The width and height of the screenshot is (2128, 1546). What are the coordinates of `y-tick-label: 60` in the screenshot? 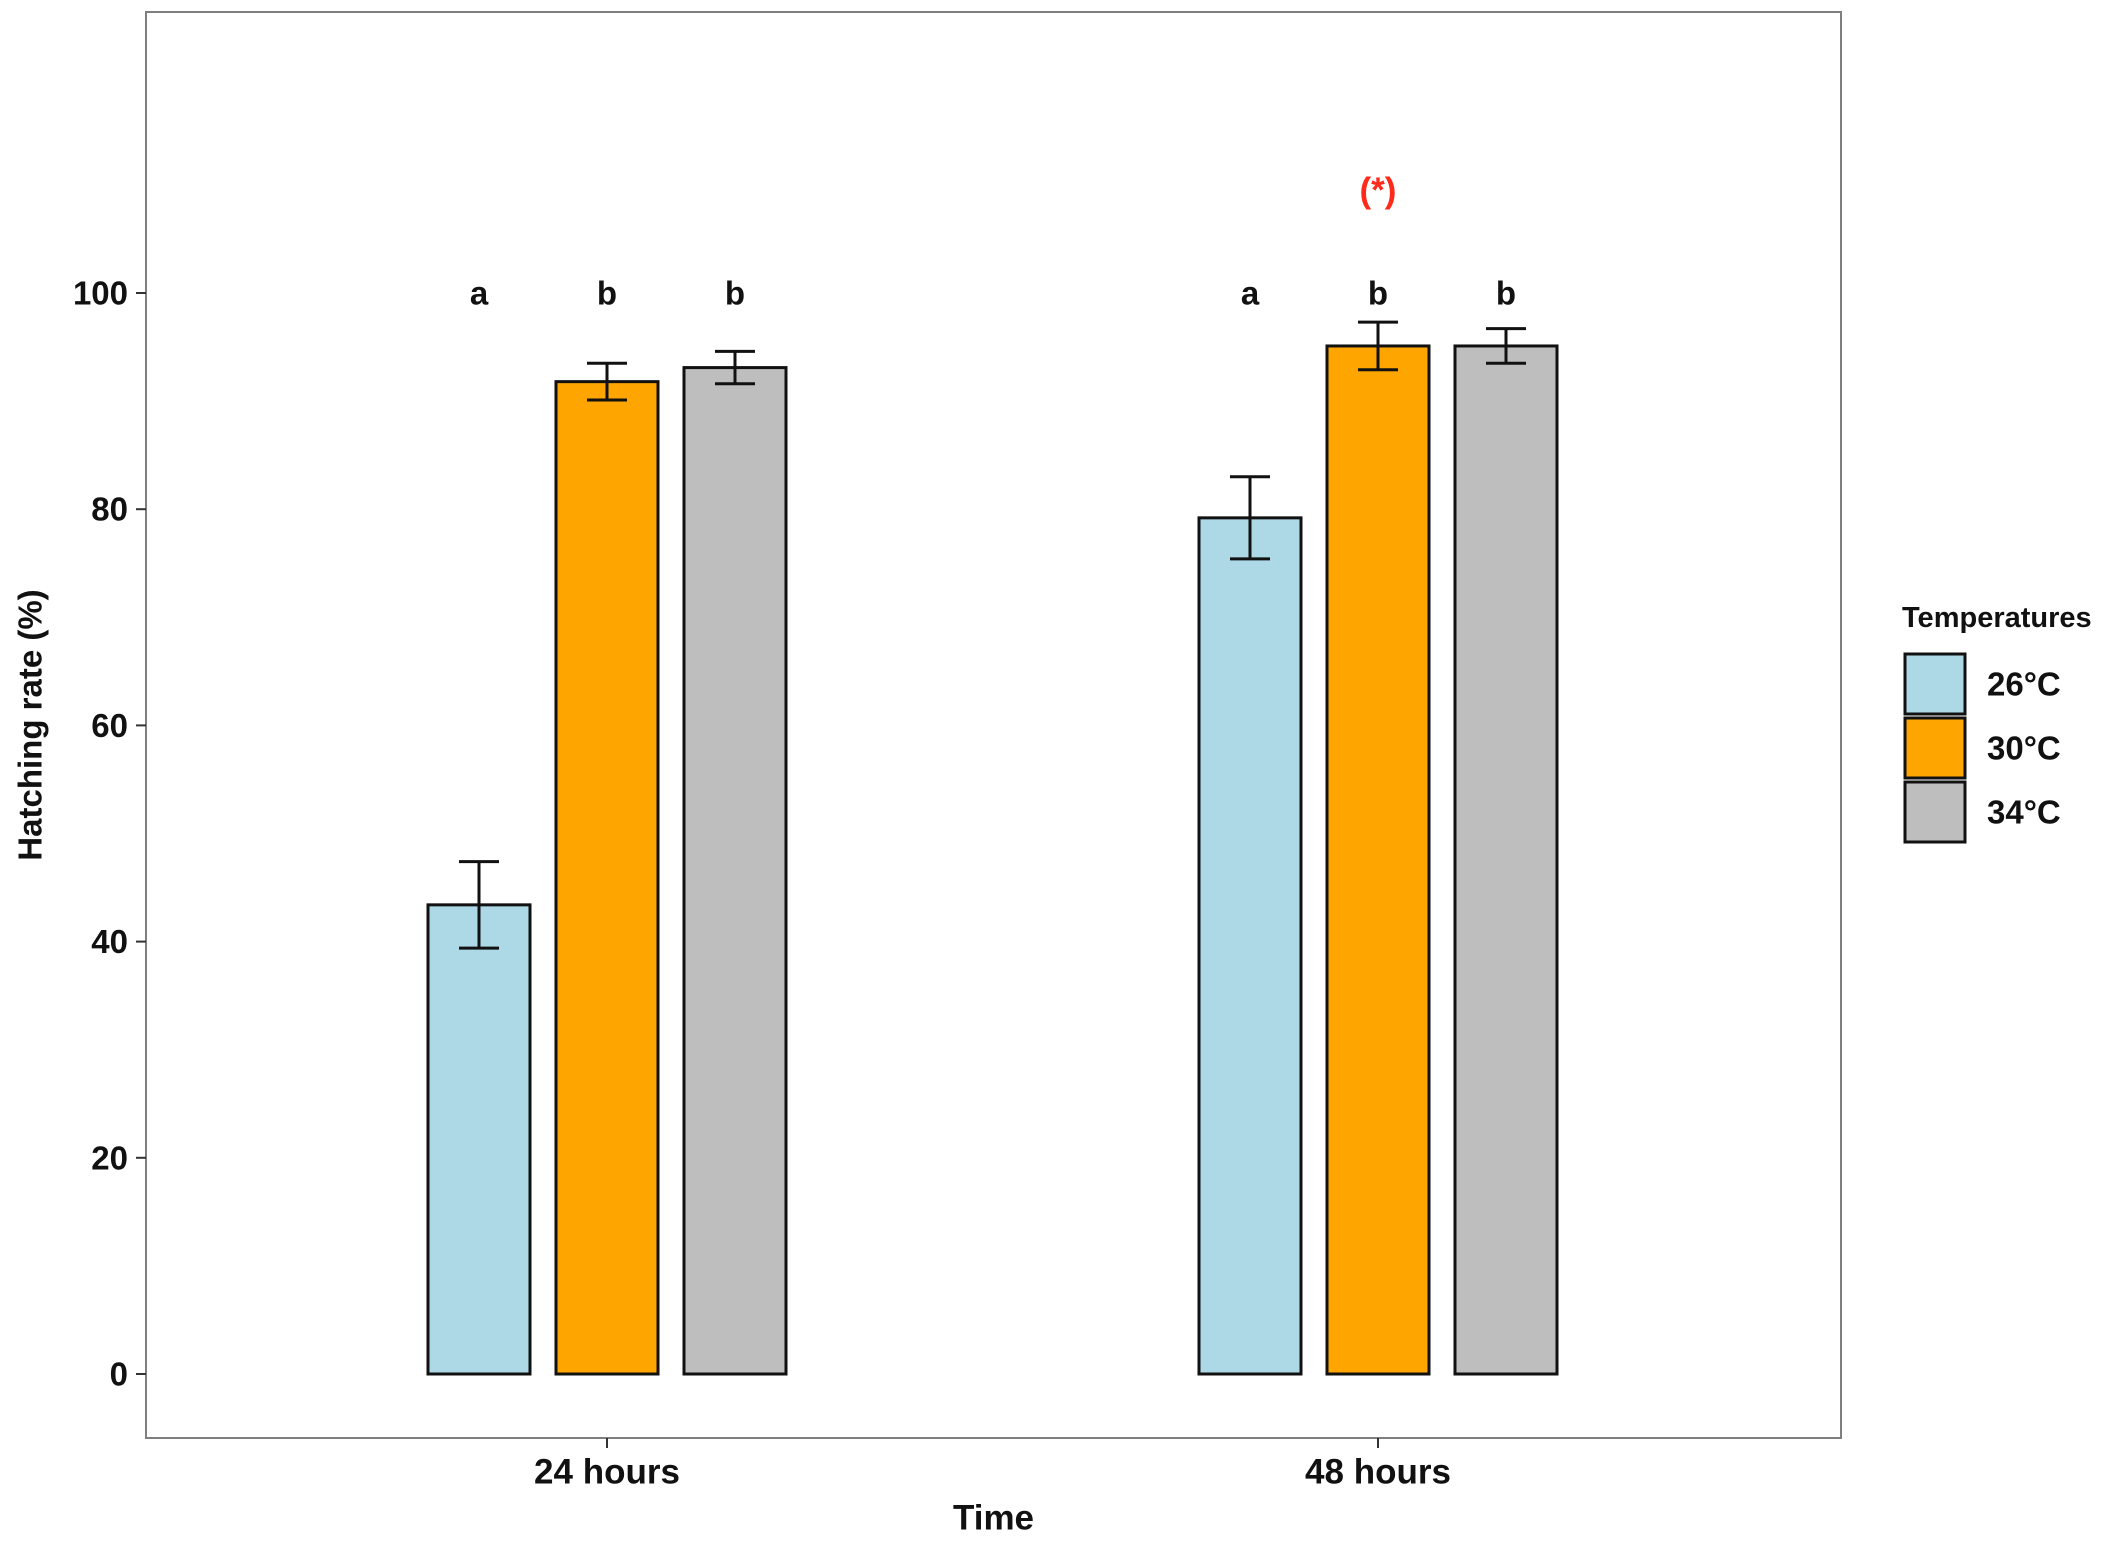 It's located at (109, 725).